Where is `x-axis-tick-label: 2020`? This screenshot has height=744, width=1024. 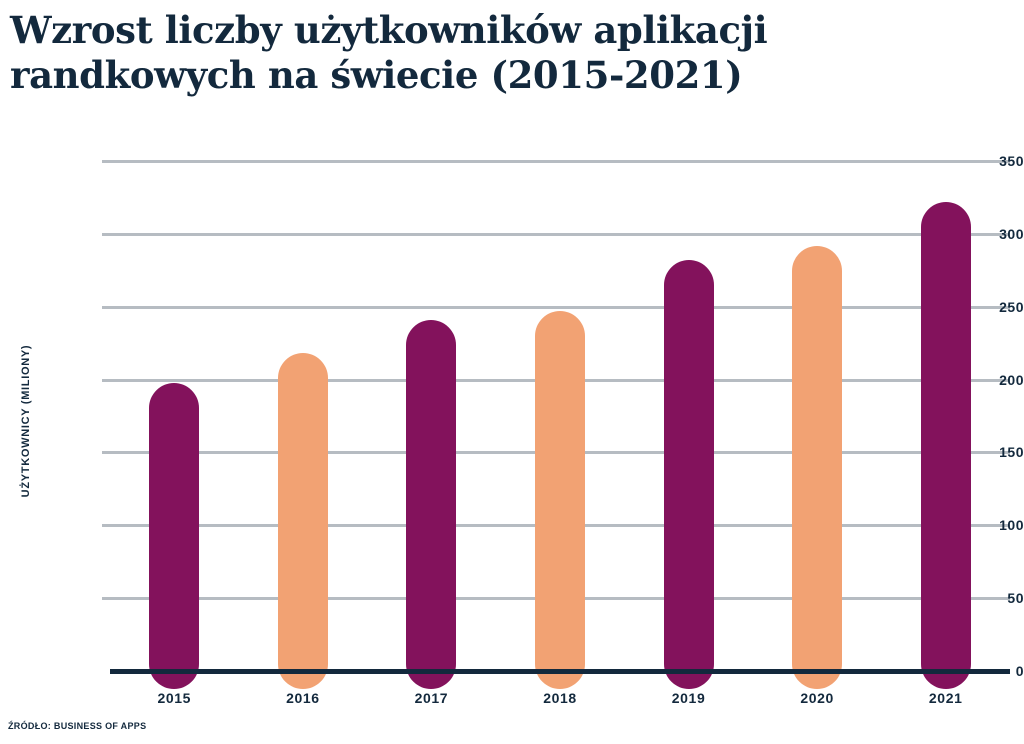 x-axis-tick-label: 2020 is located at coordinates (817, 698).